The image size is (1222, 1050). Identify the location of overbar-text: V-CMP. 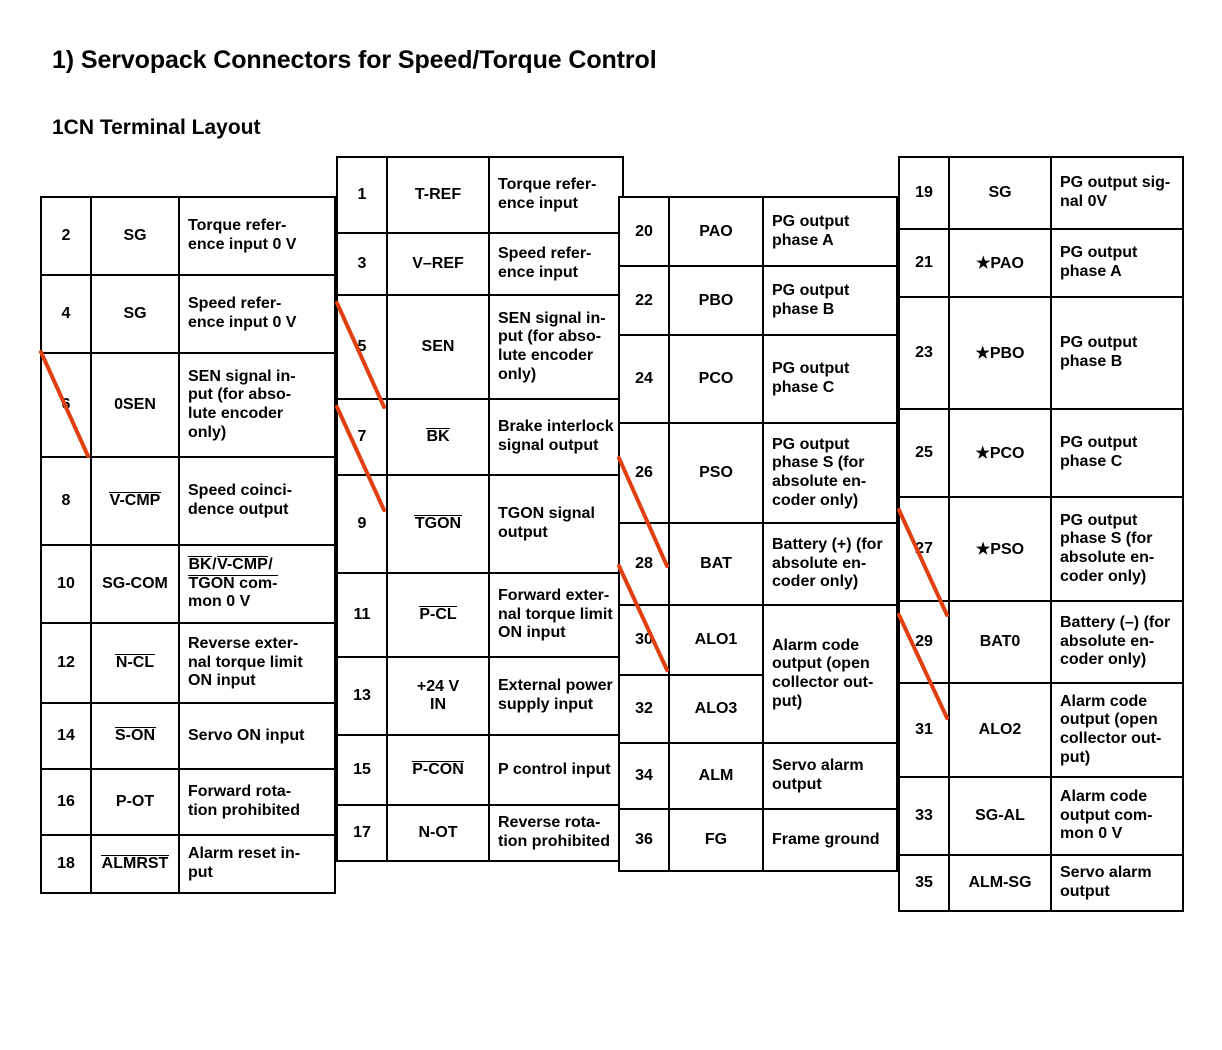
(242, 565).